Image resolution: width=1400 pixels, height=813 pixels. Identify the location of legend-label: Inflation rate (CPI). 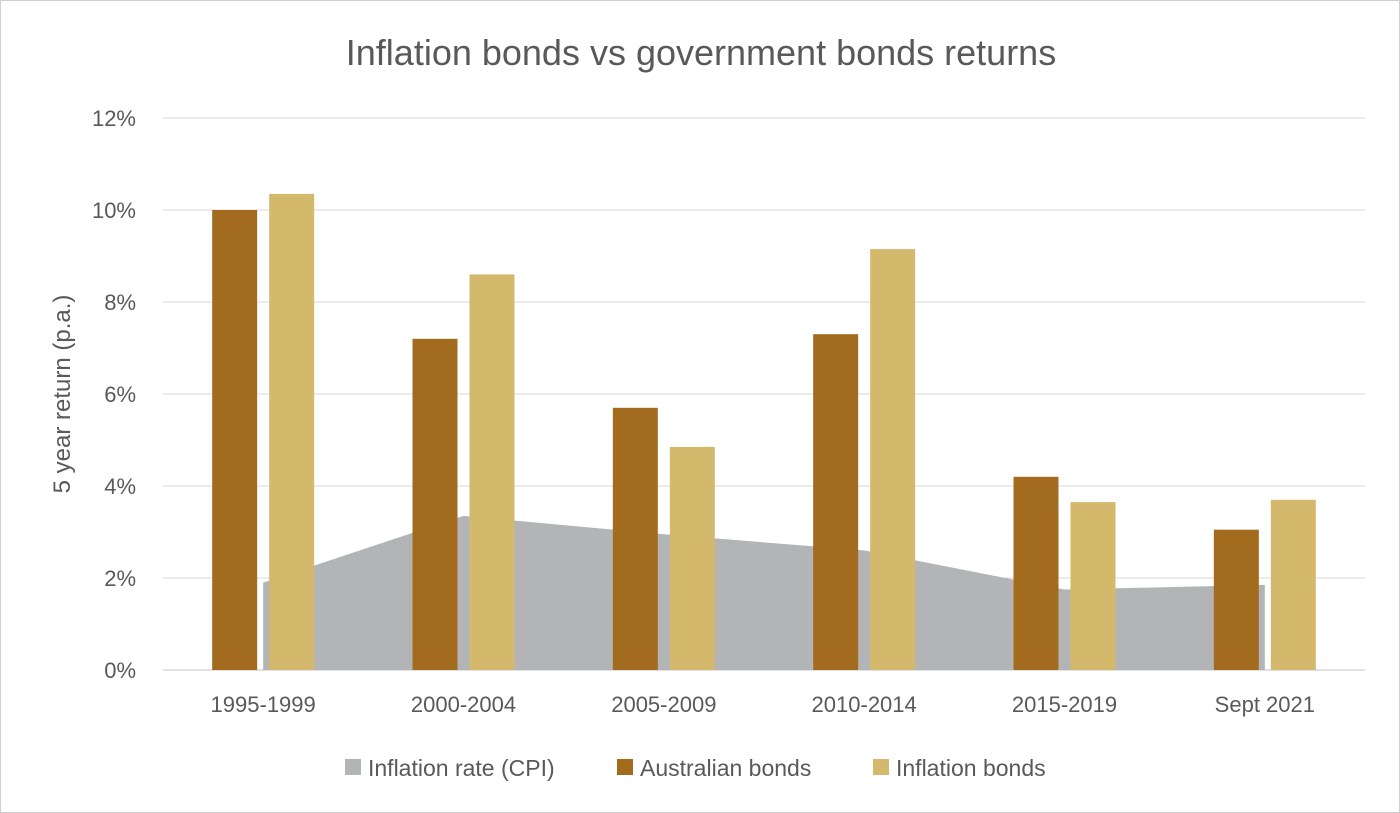
(461, 768).